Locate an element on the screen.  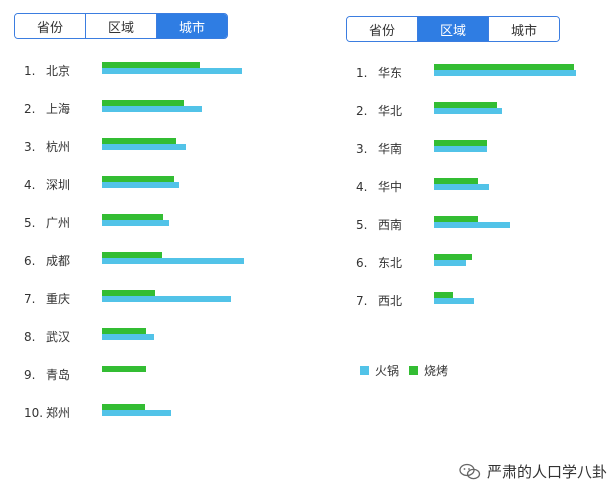
category-label: 华东 is located at coordinates (390, 73).